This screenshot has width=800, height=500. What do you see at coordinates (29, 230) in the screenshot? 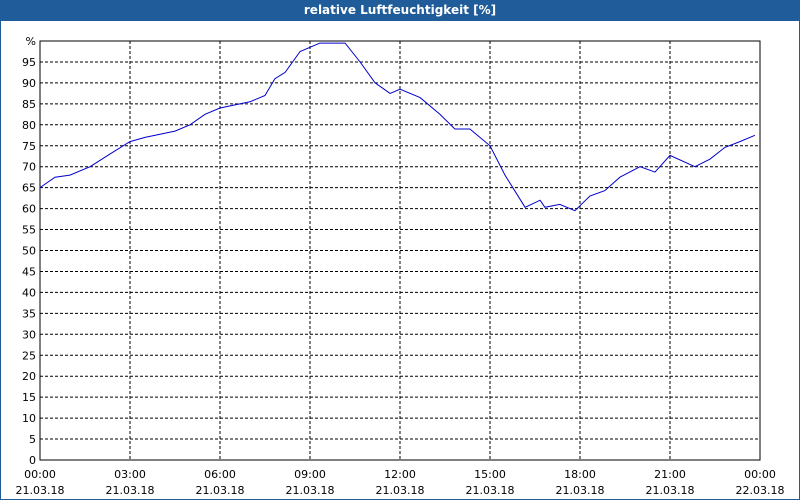
I see `y-tick-label: 55` at bounding box center [29, 230].